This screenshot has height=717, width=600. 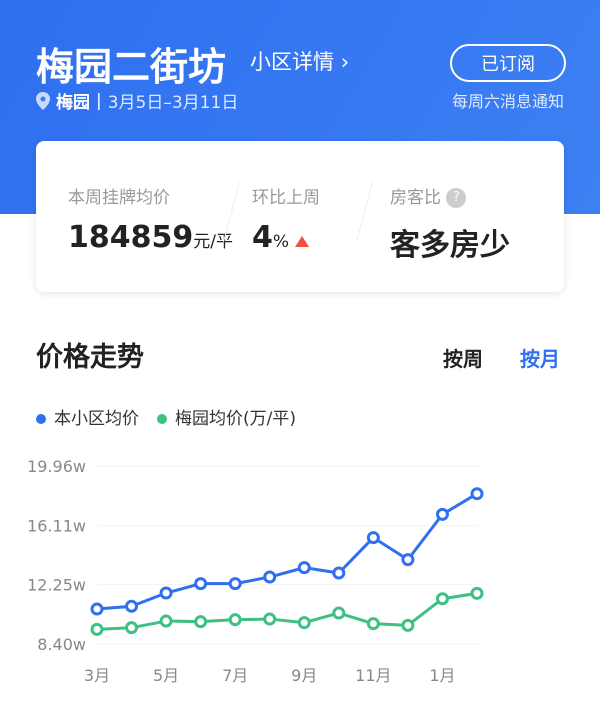 I want to click on location-row: 梅园 | 3月5日–3月11日, so click(x=137, y=100).